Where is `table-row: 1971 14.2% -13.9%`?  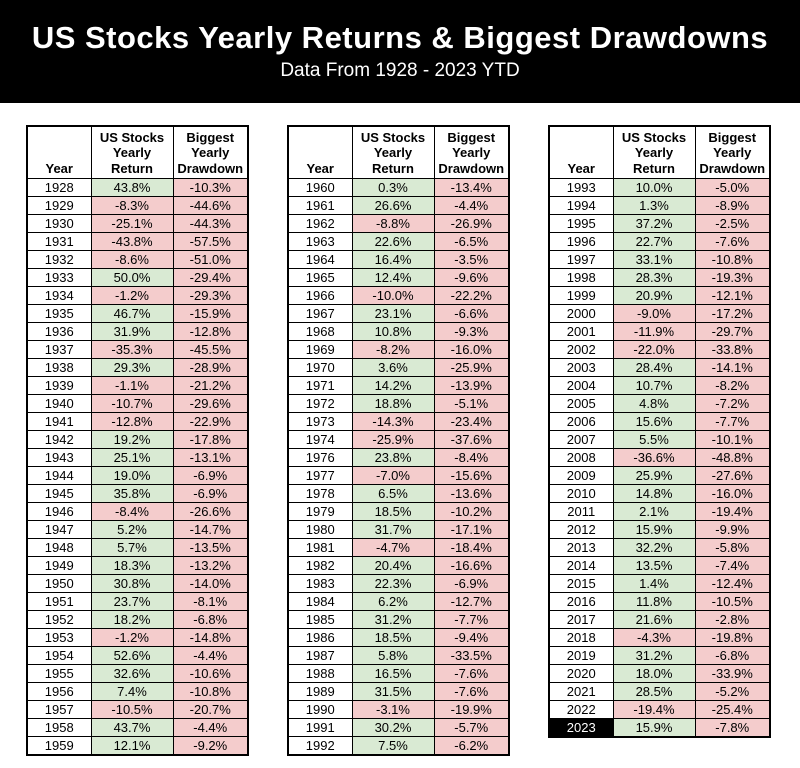 table-row: 1971 14.2% -13.9% is located at coordinates (398, 385).